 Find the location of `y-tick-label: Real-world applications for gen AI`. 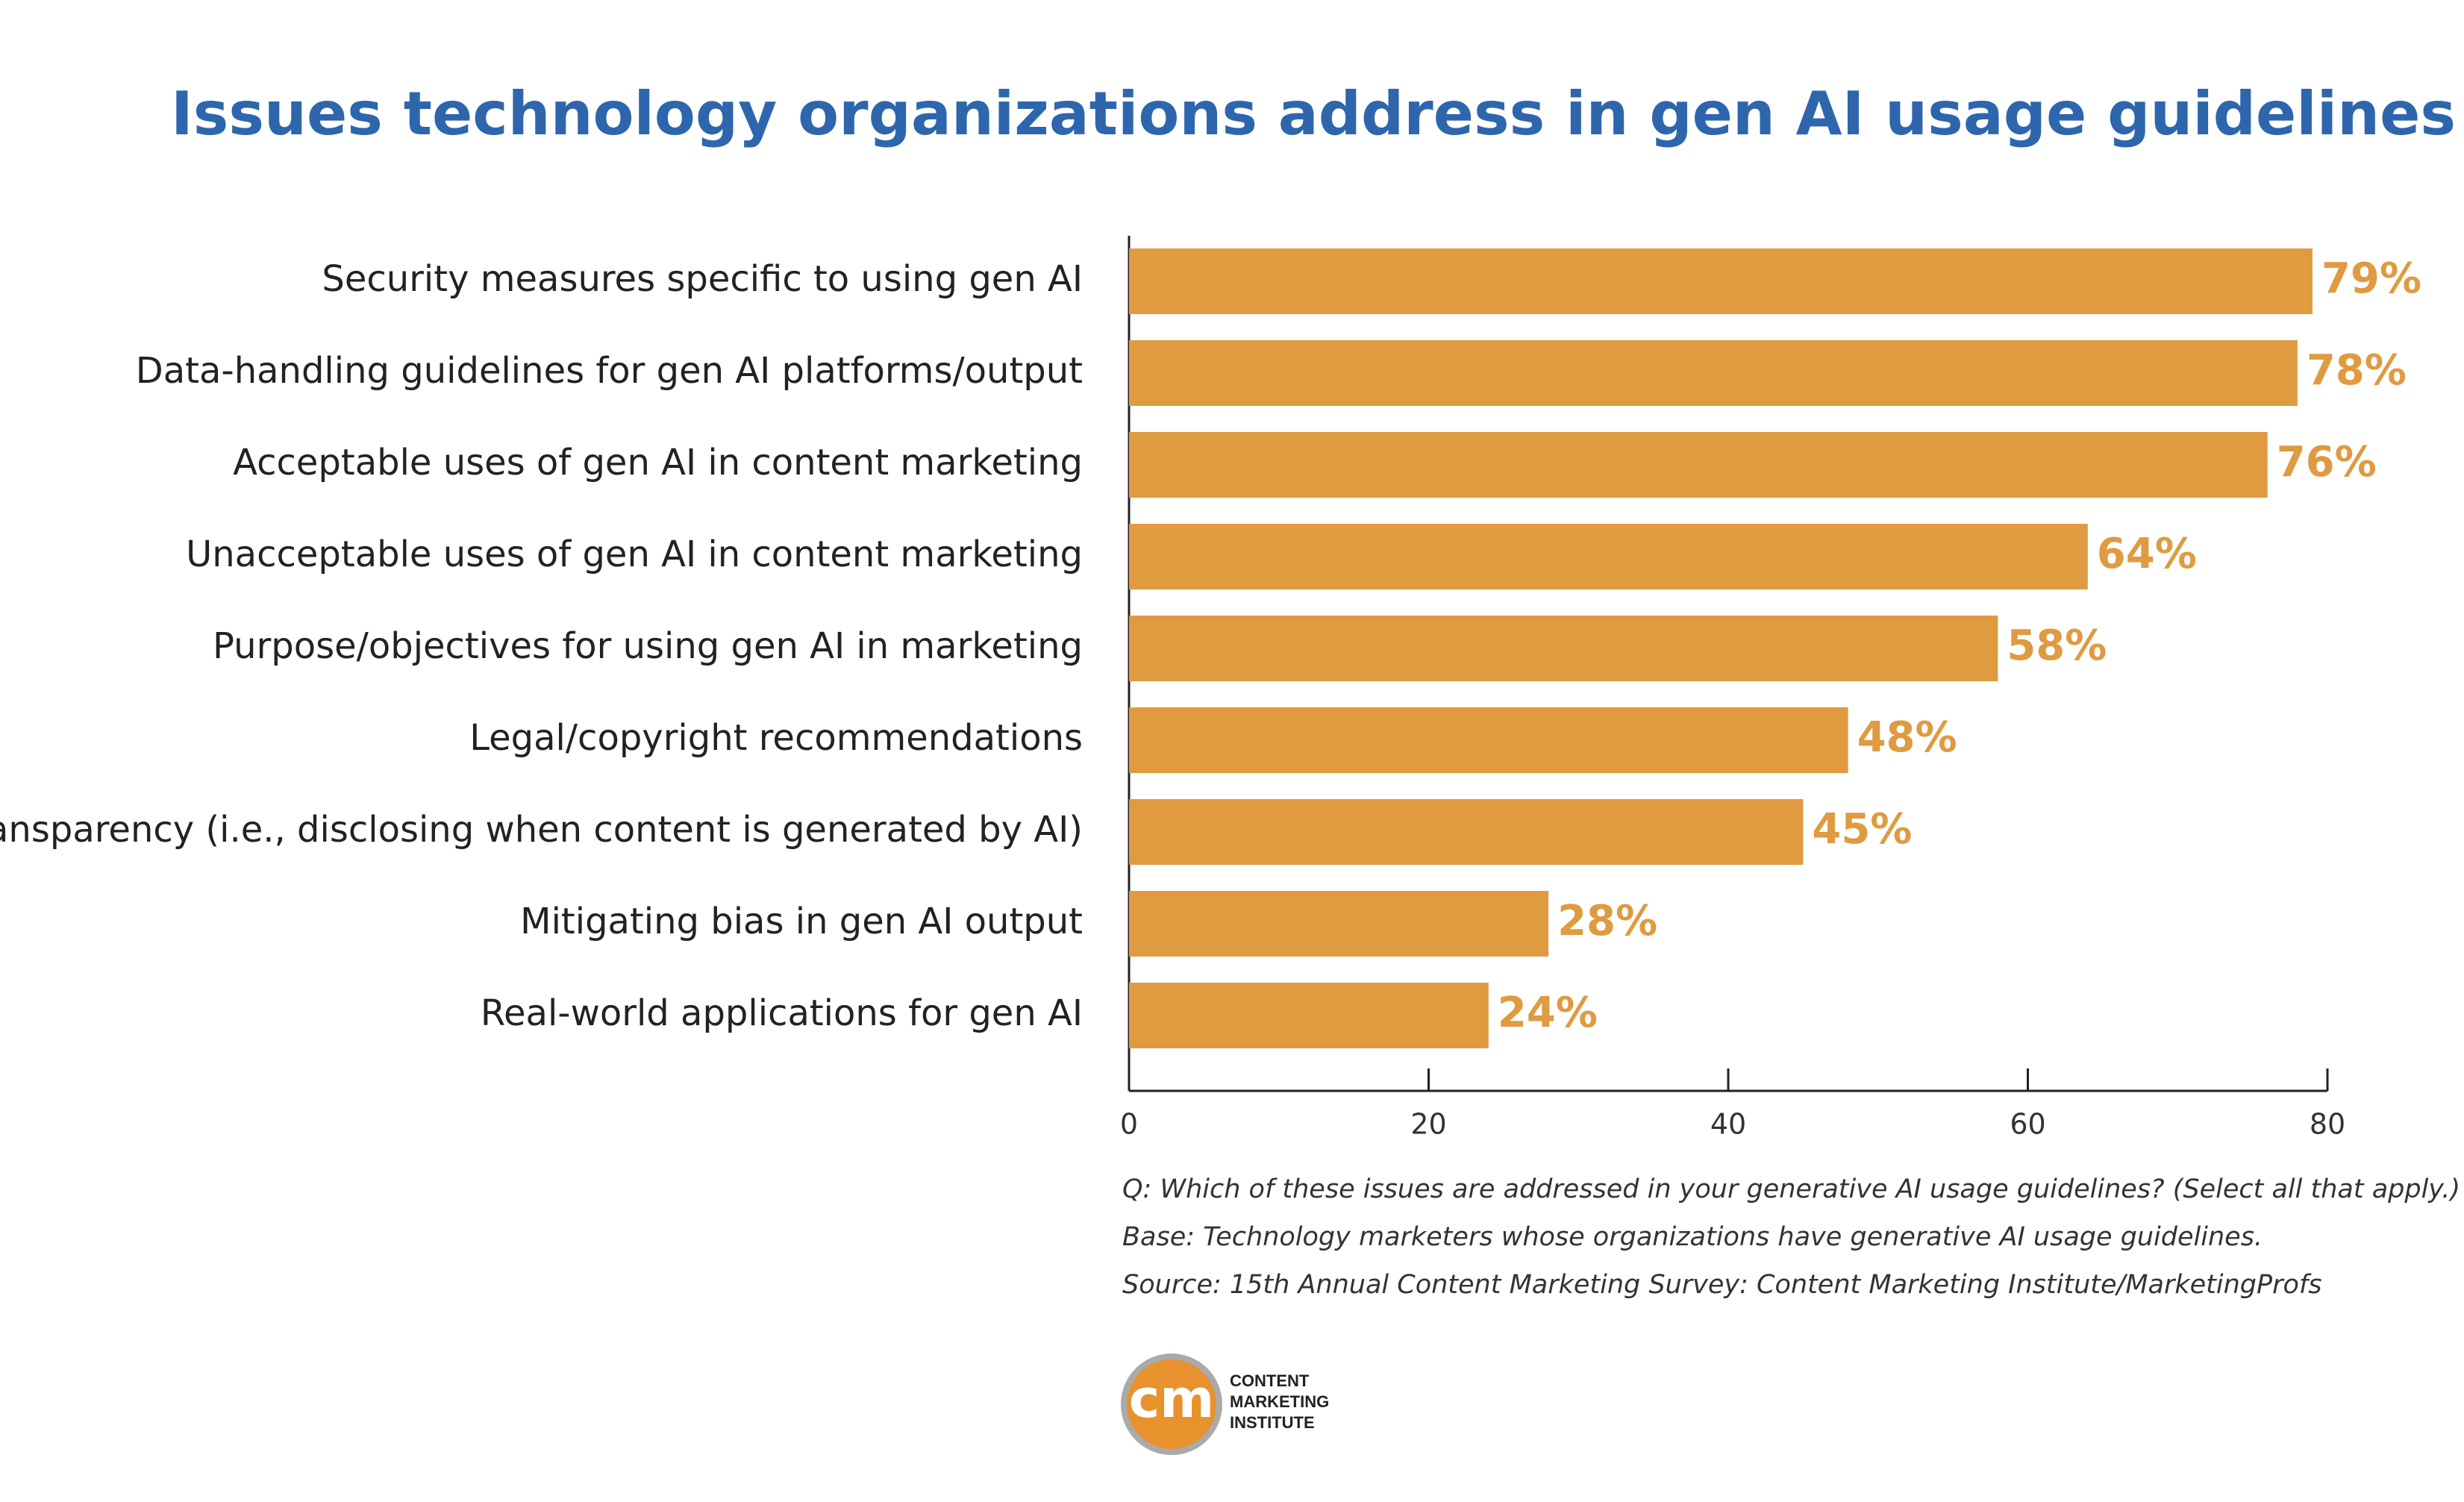

y-tick-label: Real-world applications for gen AI is located at coordinates (782, 1013).